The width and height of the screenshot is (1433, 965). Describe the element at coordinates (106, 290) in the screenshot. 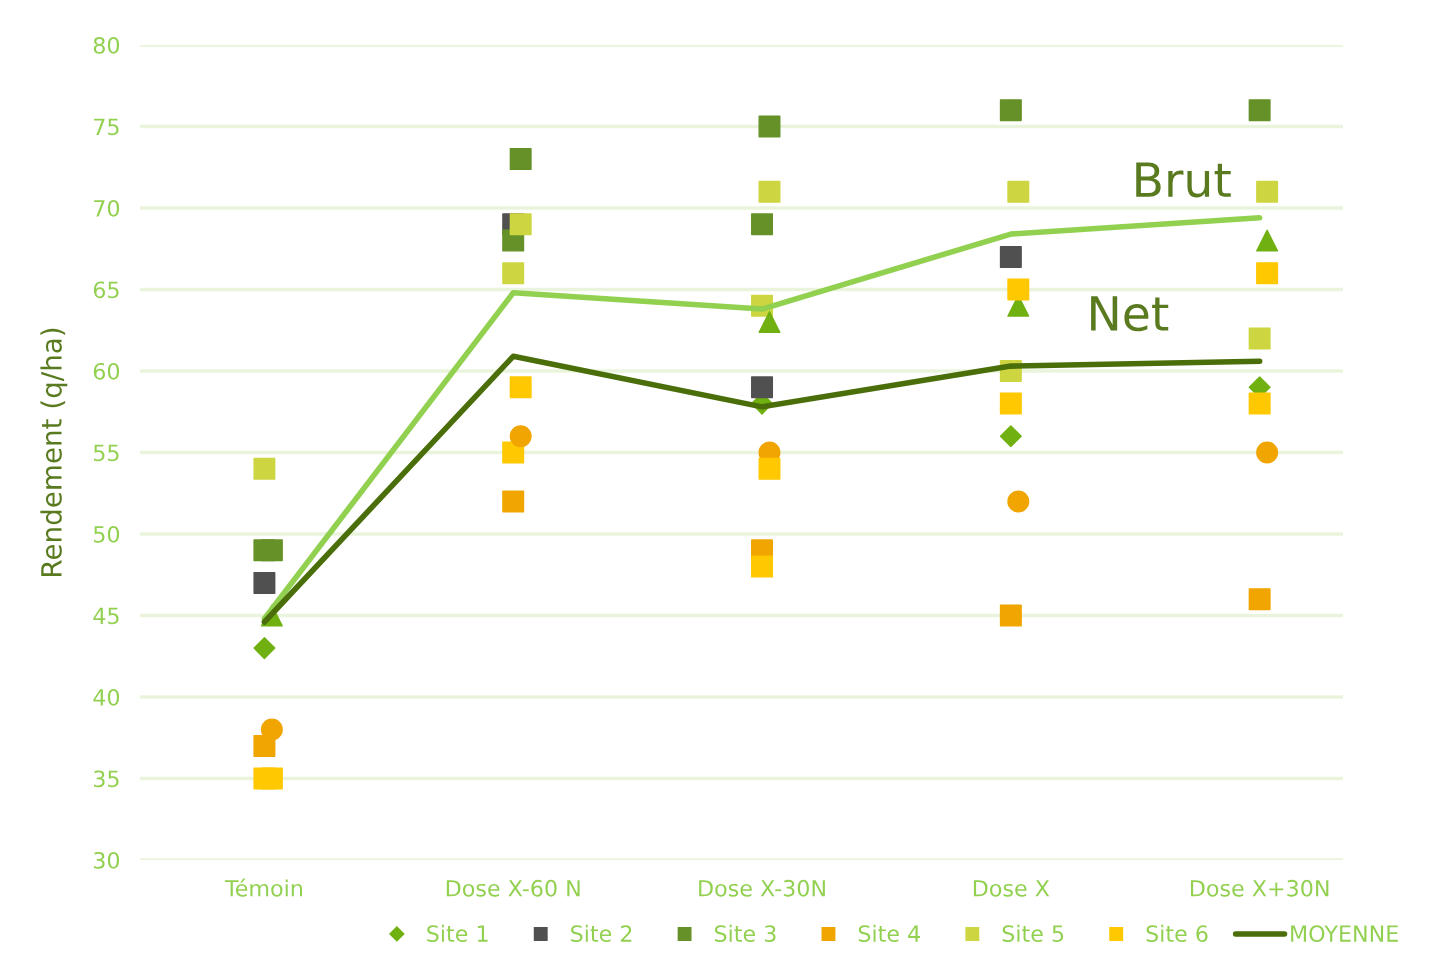

I see `y-tick-label: 65` at that location.